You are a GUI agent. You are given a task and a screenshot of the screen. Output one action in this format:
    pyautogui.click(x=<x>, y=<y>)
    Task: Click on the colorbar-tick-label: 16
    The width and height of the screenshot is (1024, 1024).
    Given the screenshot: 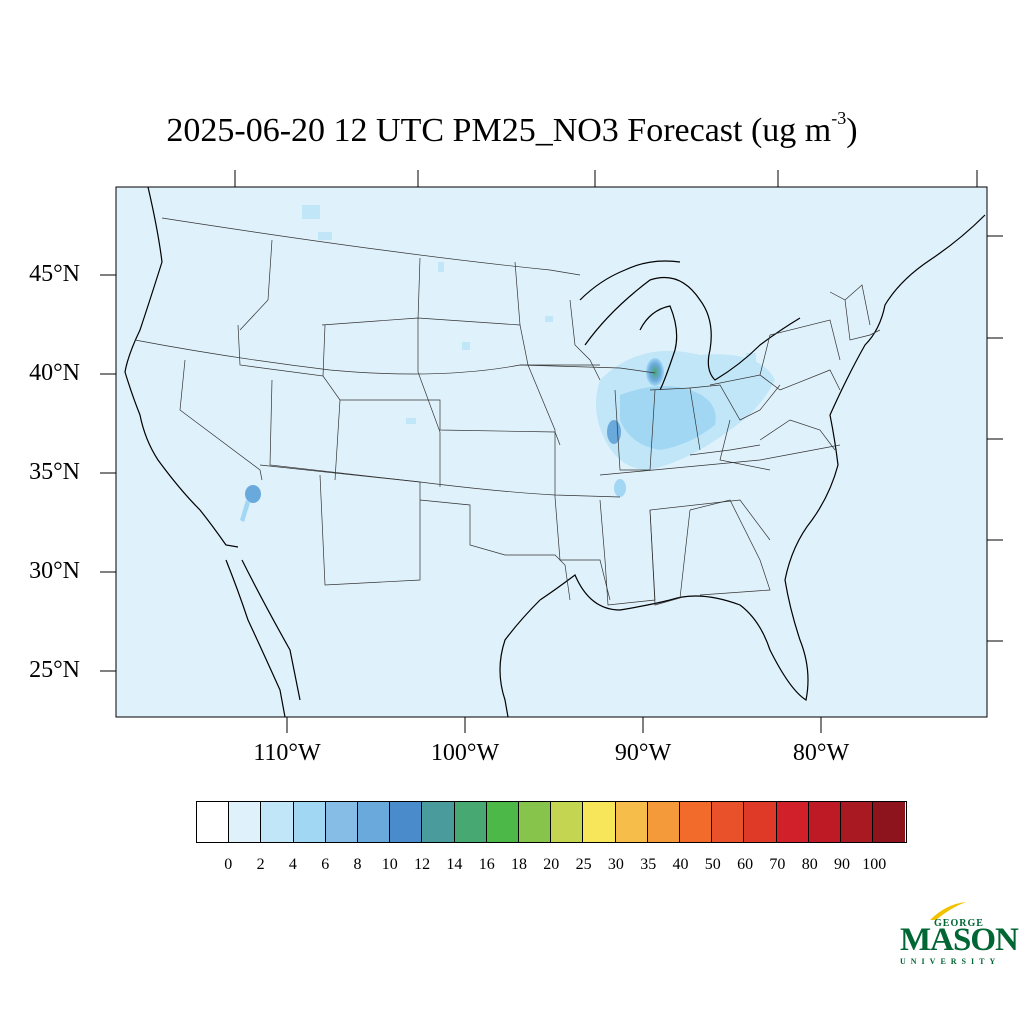 What is the action you would take?
    pyautogui.click(x=486, y=864)
    